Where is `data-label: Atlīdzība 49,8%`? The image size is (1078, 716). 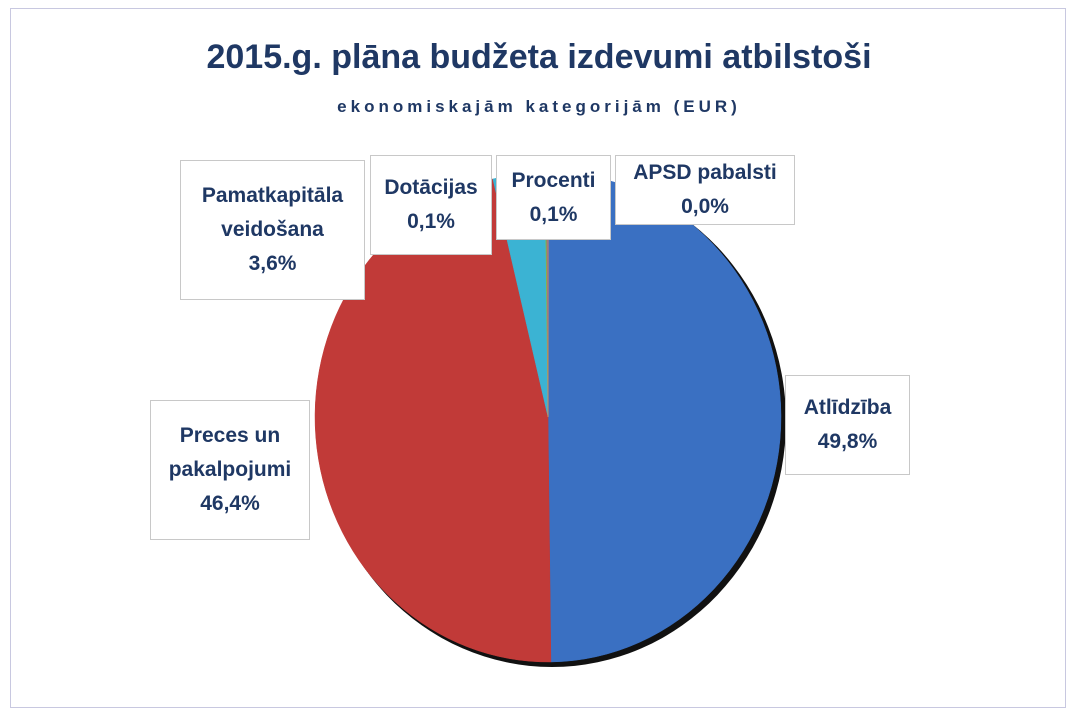
data-label: Atlīdzība 49,8% is located at coordinates (847, 425).